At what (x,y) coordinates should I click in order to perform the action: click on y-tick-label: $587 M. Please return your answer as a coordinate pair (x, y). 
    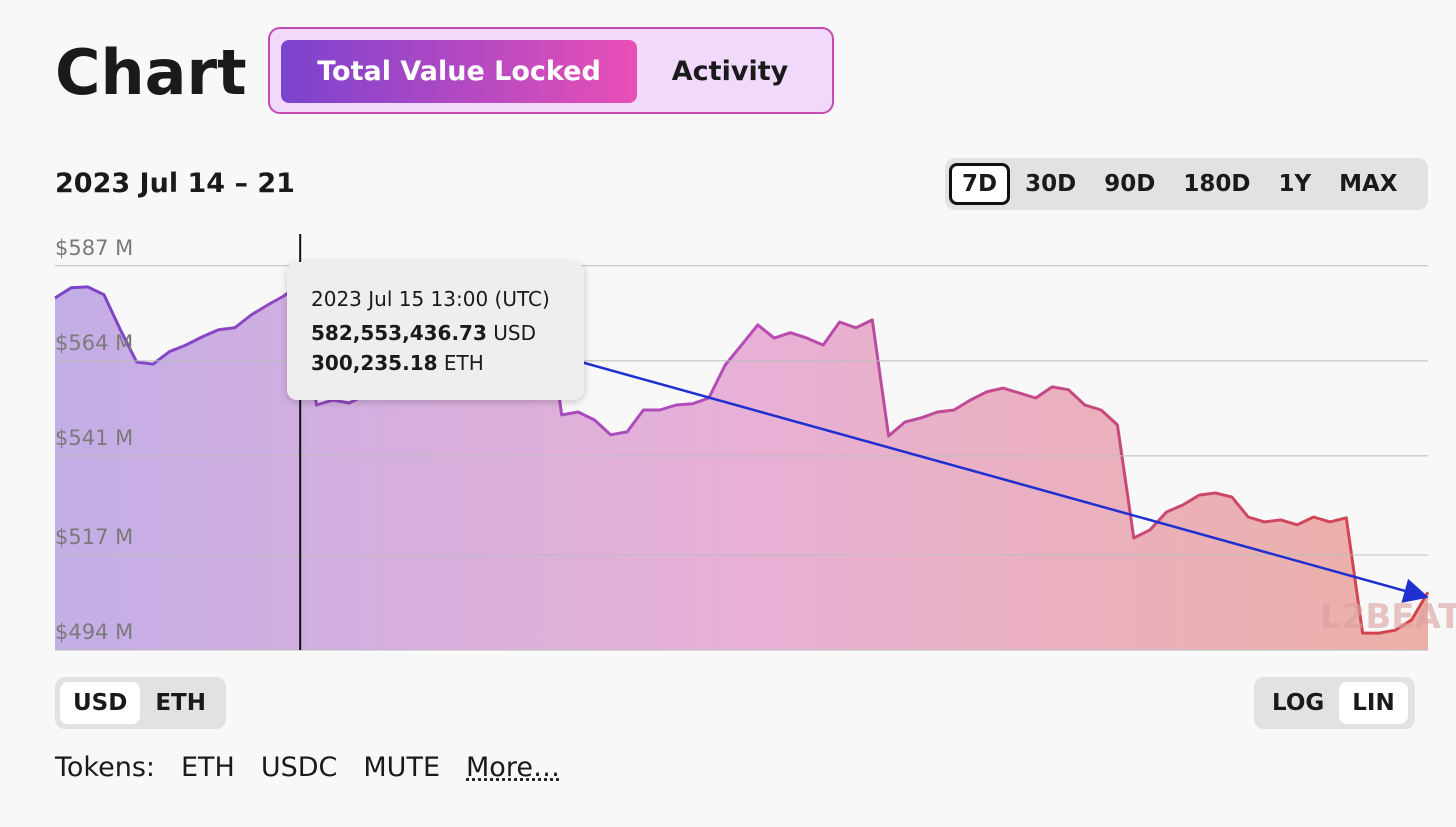
    Looking at the image, I should click on (94, 248).